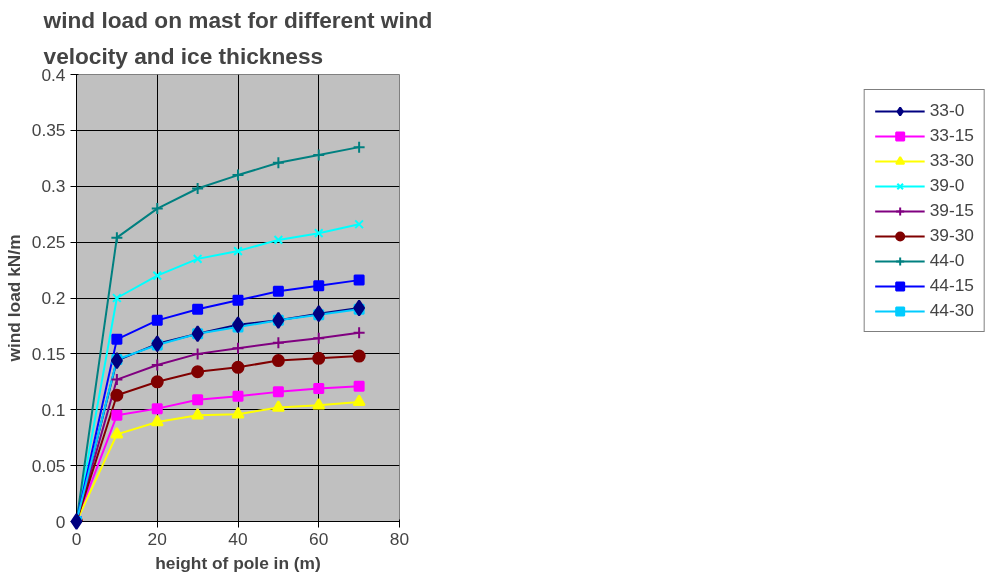  Describe the element at coordinates (48, 130) in the screenshot. I see `y-tick-label: 0.35` at that location.